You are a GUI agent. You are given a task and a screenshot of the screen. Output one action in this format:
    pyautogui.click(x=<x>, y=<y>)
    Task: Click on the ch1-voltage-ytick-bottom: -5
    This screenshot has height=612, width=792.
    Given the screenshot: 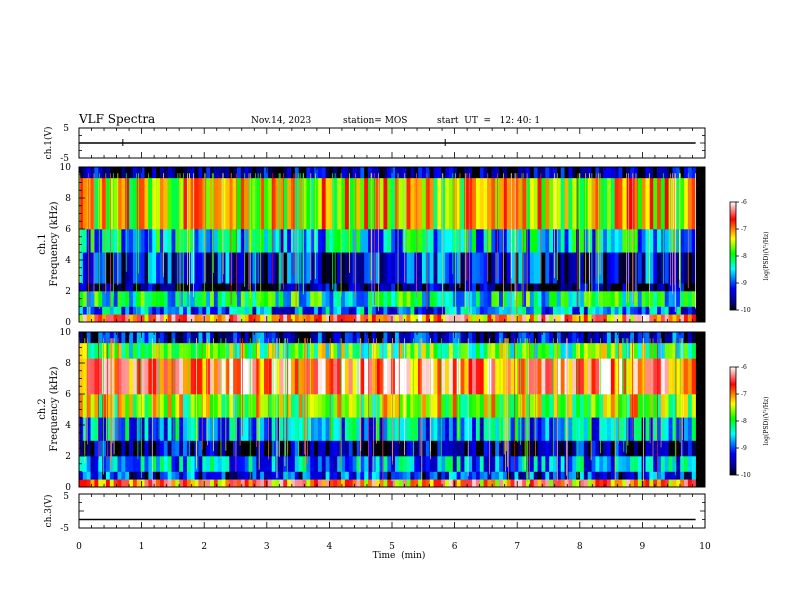 What is the action you would take?
    pyautogui.click(x=64, y=159)
    